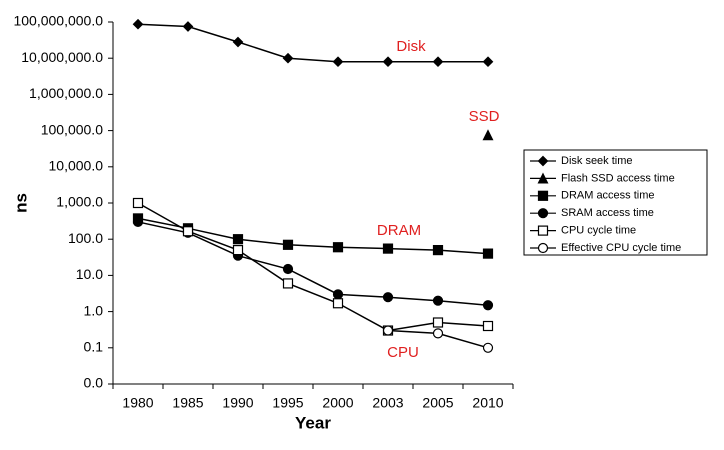 This screenshot has width=724, height=450. I want to click on annotation: CPU, so click(403, 352).